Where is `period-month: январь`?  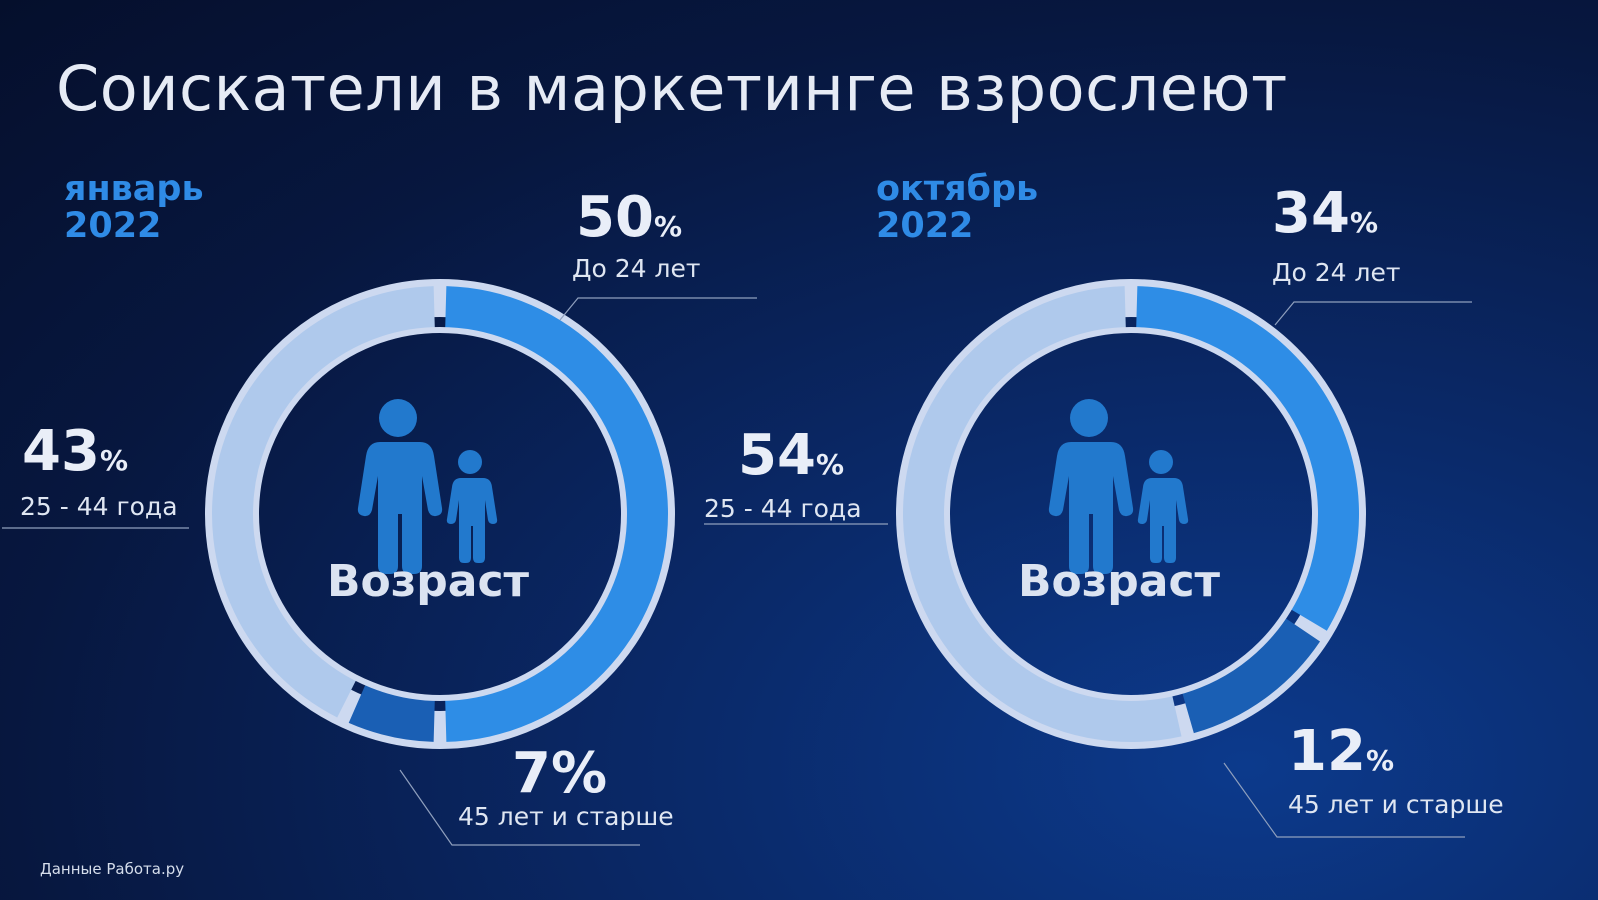 period-month: январь is located at coordinates (134, 189).